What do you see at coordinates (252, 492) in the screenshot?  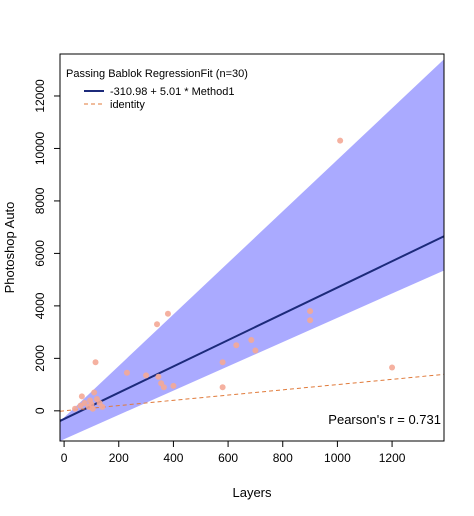 I see `x-axis-label: Layers` at bounding box center [252, 492].